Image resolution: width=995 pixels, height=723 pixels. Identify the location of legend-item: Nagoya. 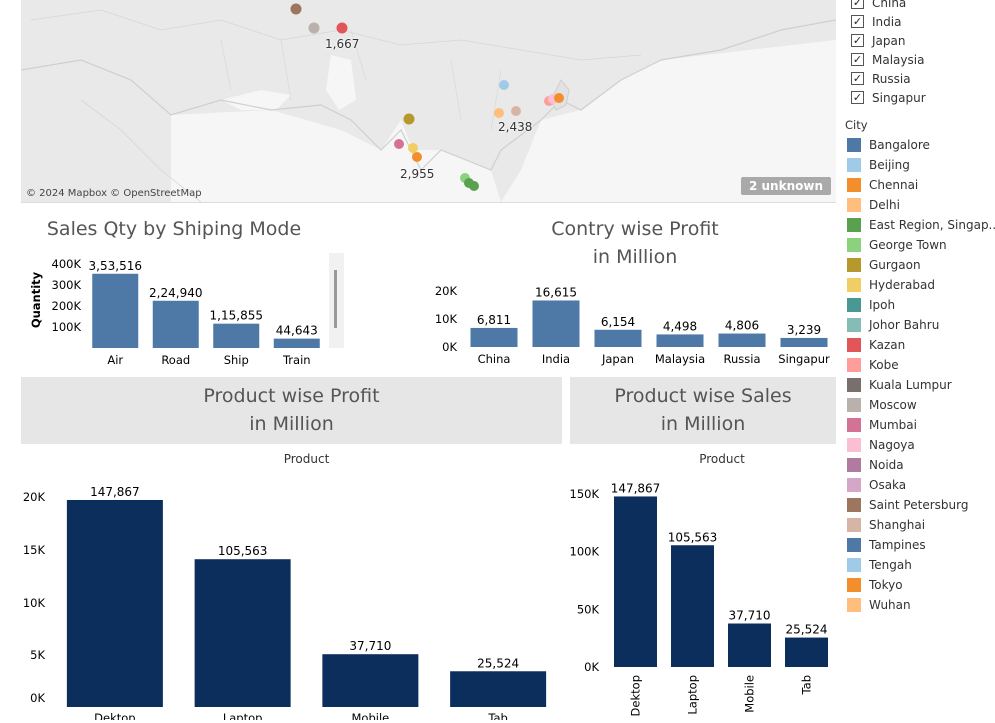
(881, 445).